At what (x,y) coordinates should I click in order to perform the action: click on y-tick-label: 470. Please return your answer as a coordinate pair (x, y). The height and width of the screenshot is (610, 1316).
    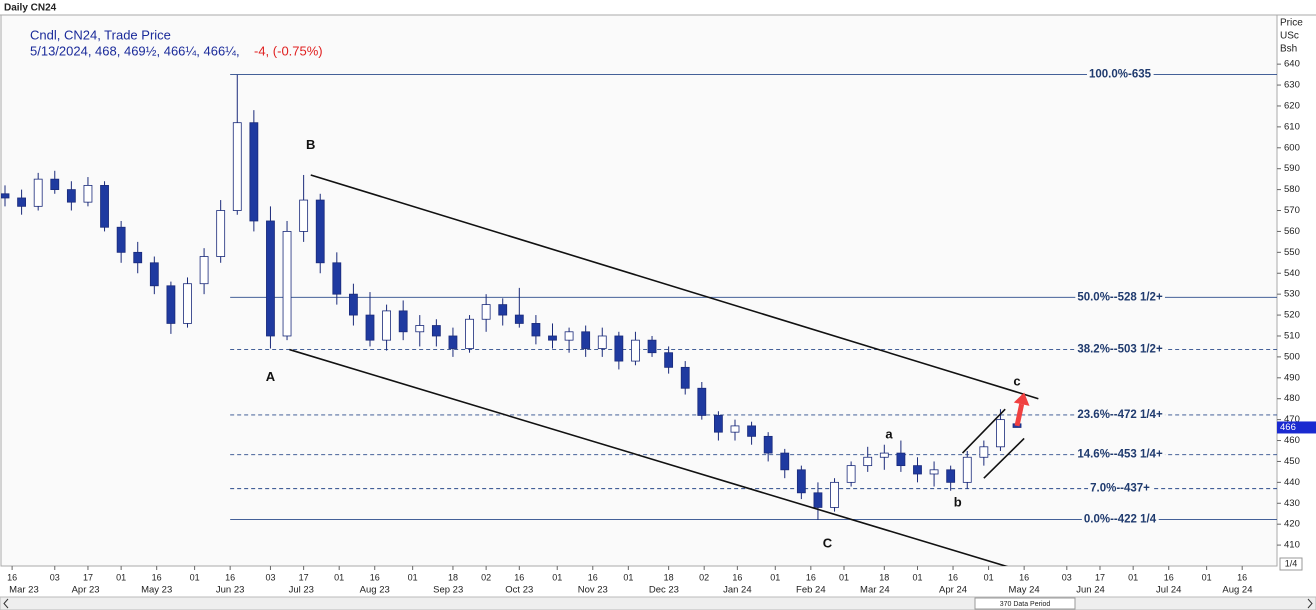
    Looking at the image, I should click on (1292, 419).